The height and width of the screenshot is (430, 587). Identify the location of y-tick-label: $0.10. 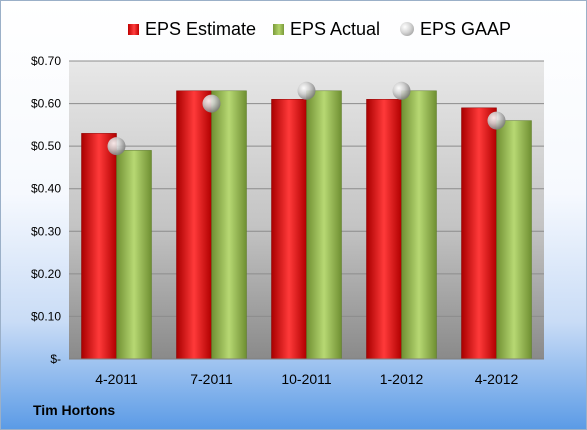
(46, 316).